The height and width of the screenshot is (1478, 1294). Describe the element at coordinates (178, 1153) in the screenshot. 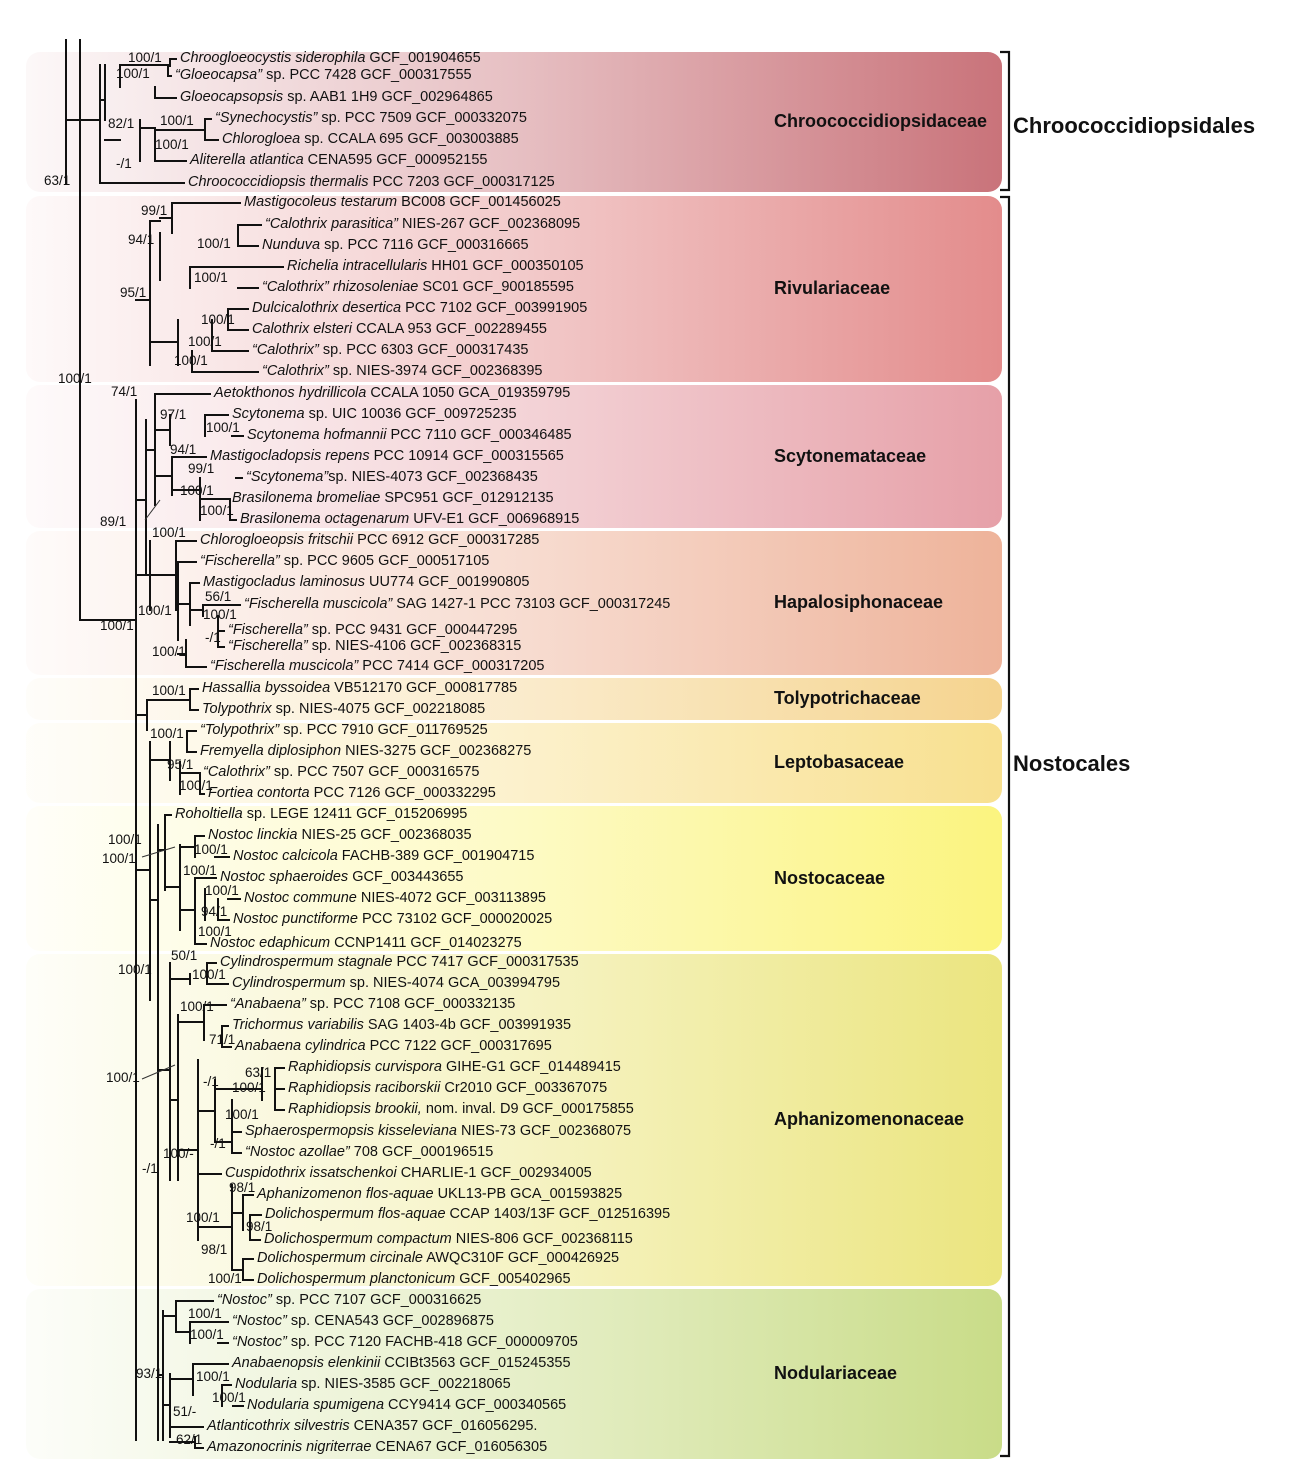

I see `support-value: 100/-` at that location.